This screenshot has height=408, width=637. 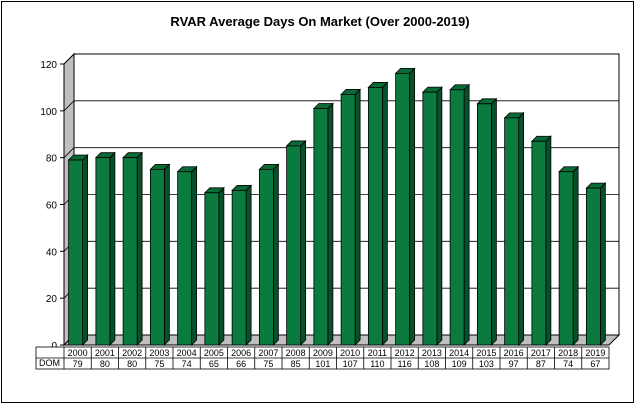 What do you see at coordinates (459, 364) in the screenshot?
I see `table-value: 109` at bounding box center [459, 364].